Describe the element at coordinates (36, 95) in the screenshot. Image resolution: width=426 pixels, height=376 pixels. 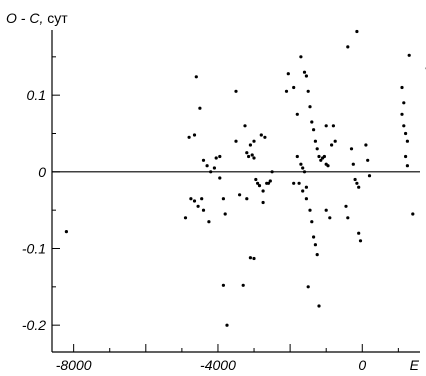
I see `y-tick-label: 0.1` at that location.